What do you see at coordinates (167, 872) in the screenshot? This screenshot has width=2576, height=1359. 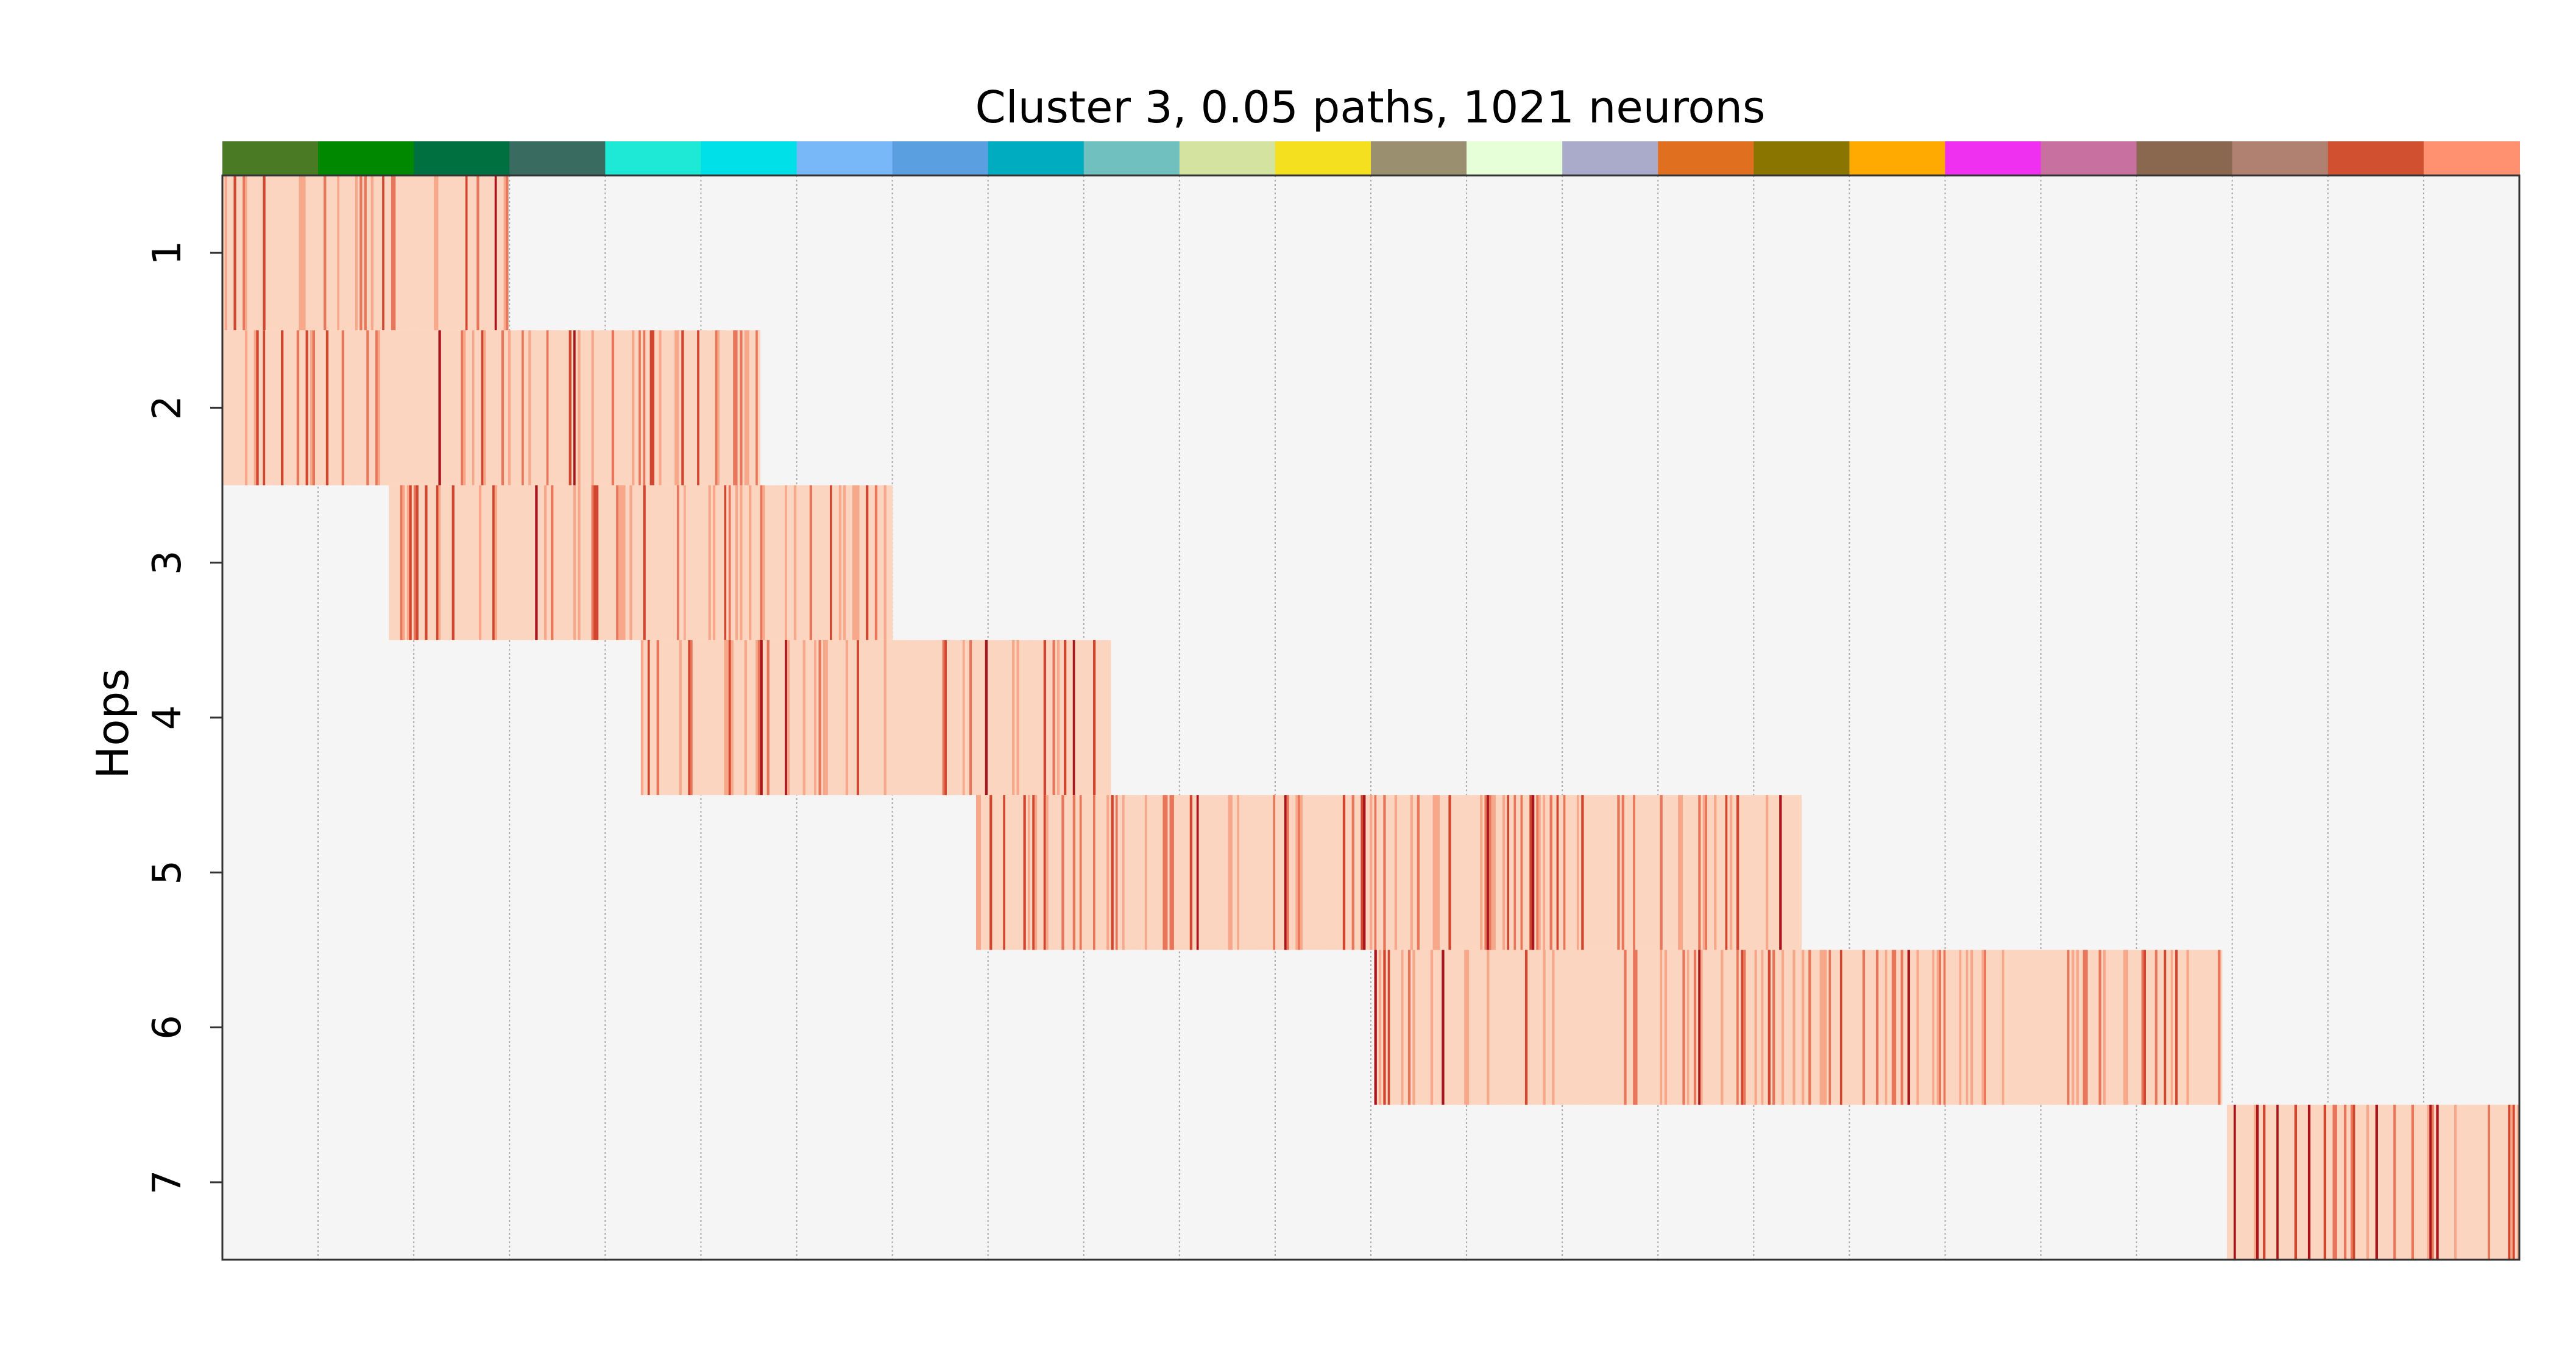 I see `y-tick-label: 5` at bounding box center [167, 872].